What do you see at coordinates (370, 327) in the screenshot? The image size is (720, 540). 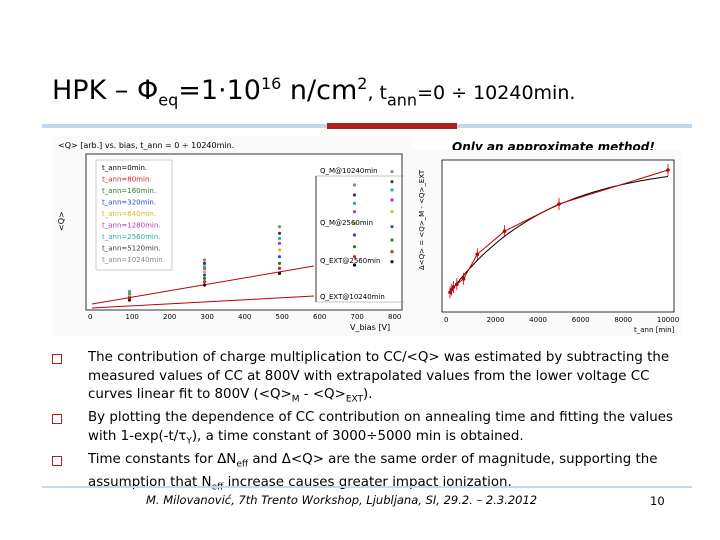 I see `x-axis-label: V_bias [V]` at bounding box center [370, 327].